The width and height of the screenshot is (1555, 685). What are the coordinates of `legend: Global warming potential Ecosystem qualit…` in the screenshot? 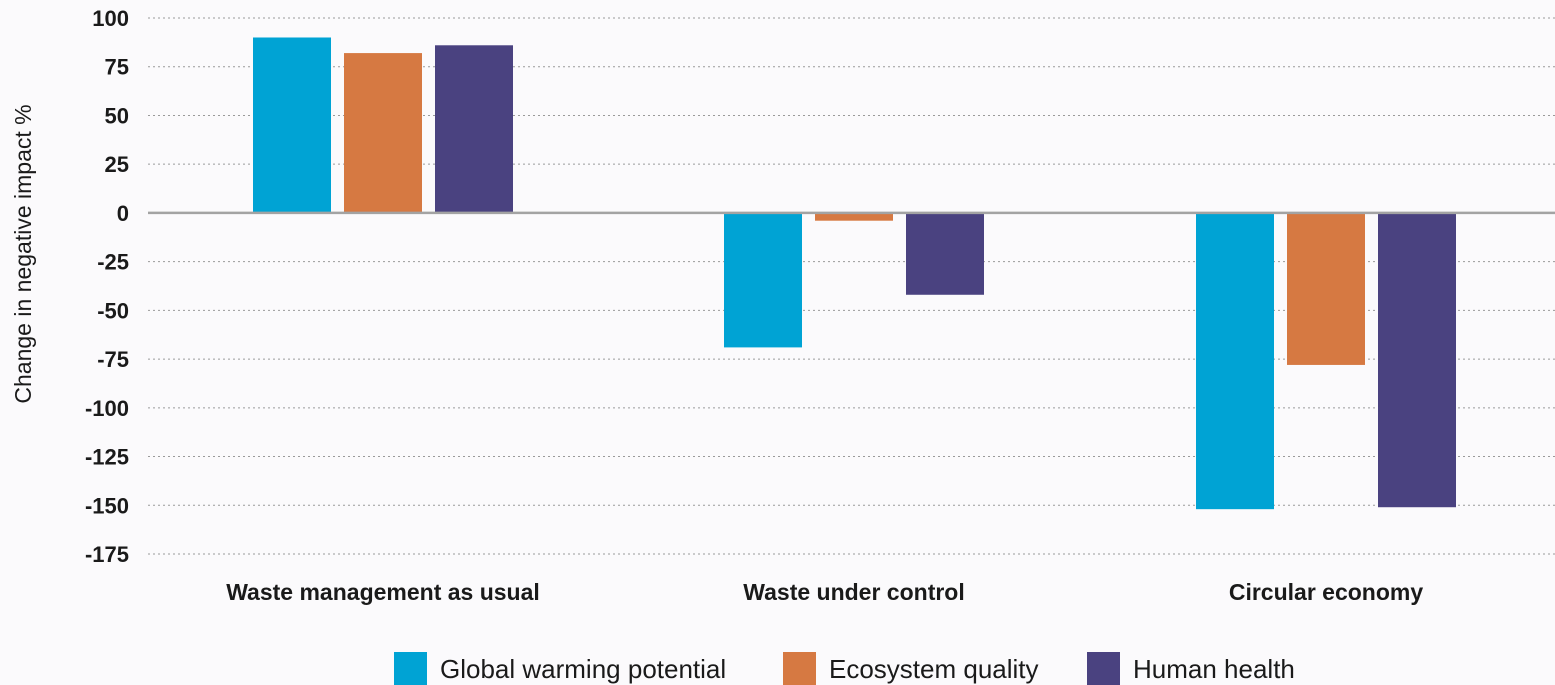 It's located at (844, 668).